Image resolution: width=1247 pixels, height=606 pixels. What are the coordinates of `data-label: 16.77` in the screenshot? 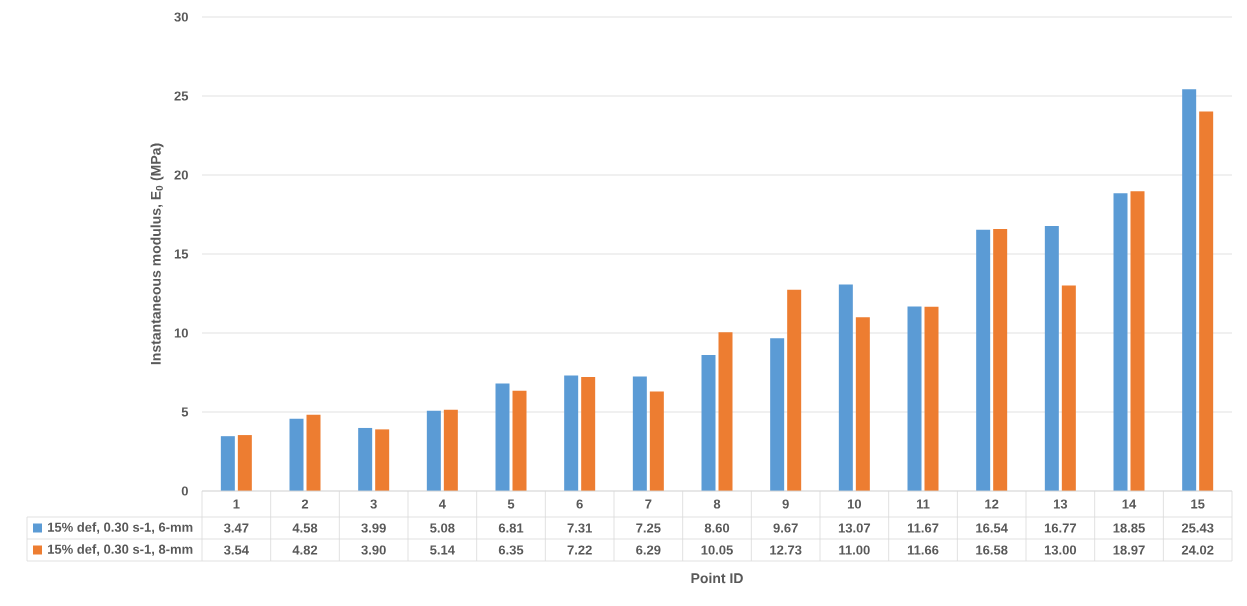 It's located at (1060, 528).